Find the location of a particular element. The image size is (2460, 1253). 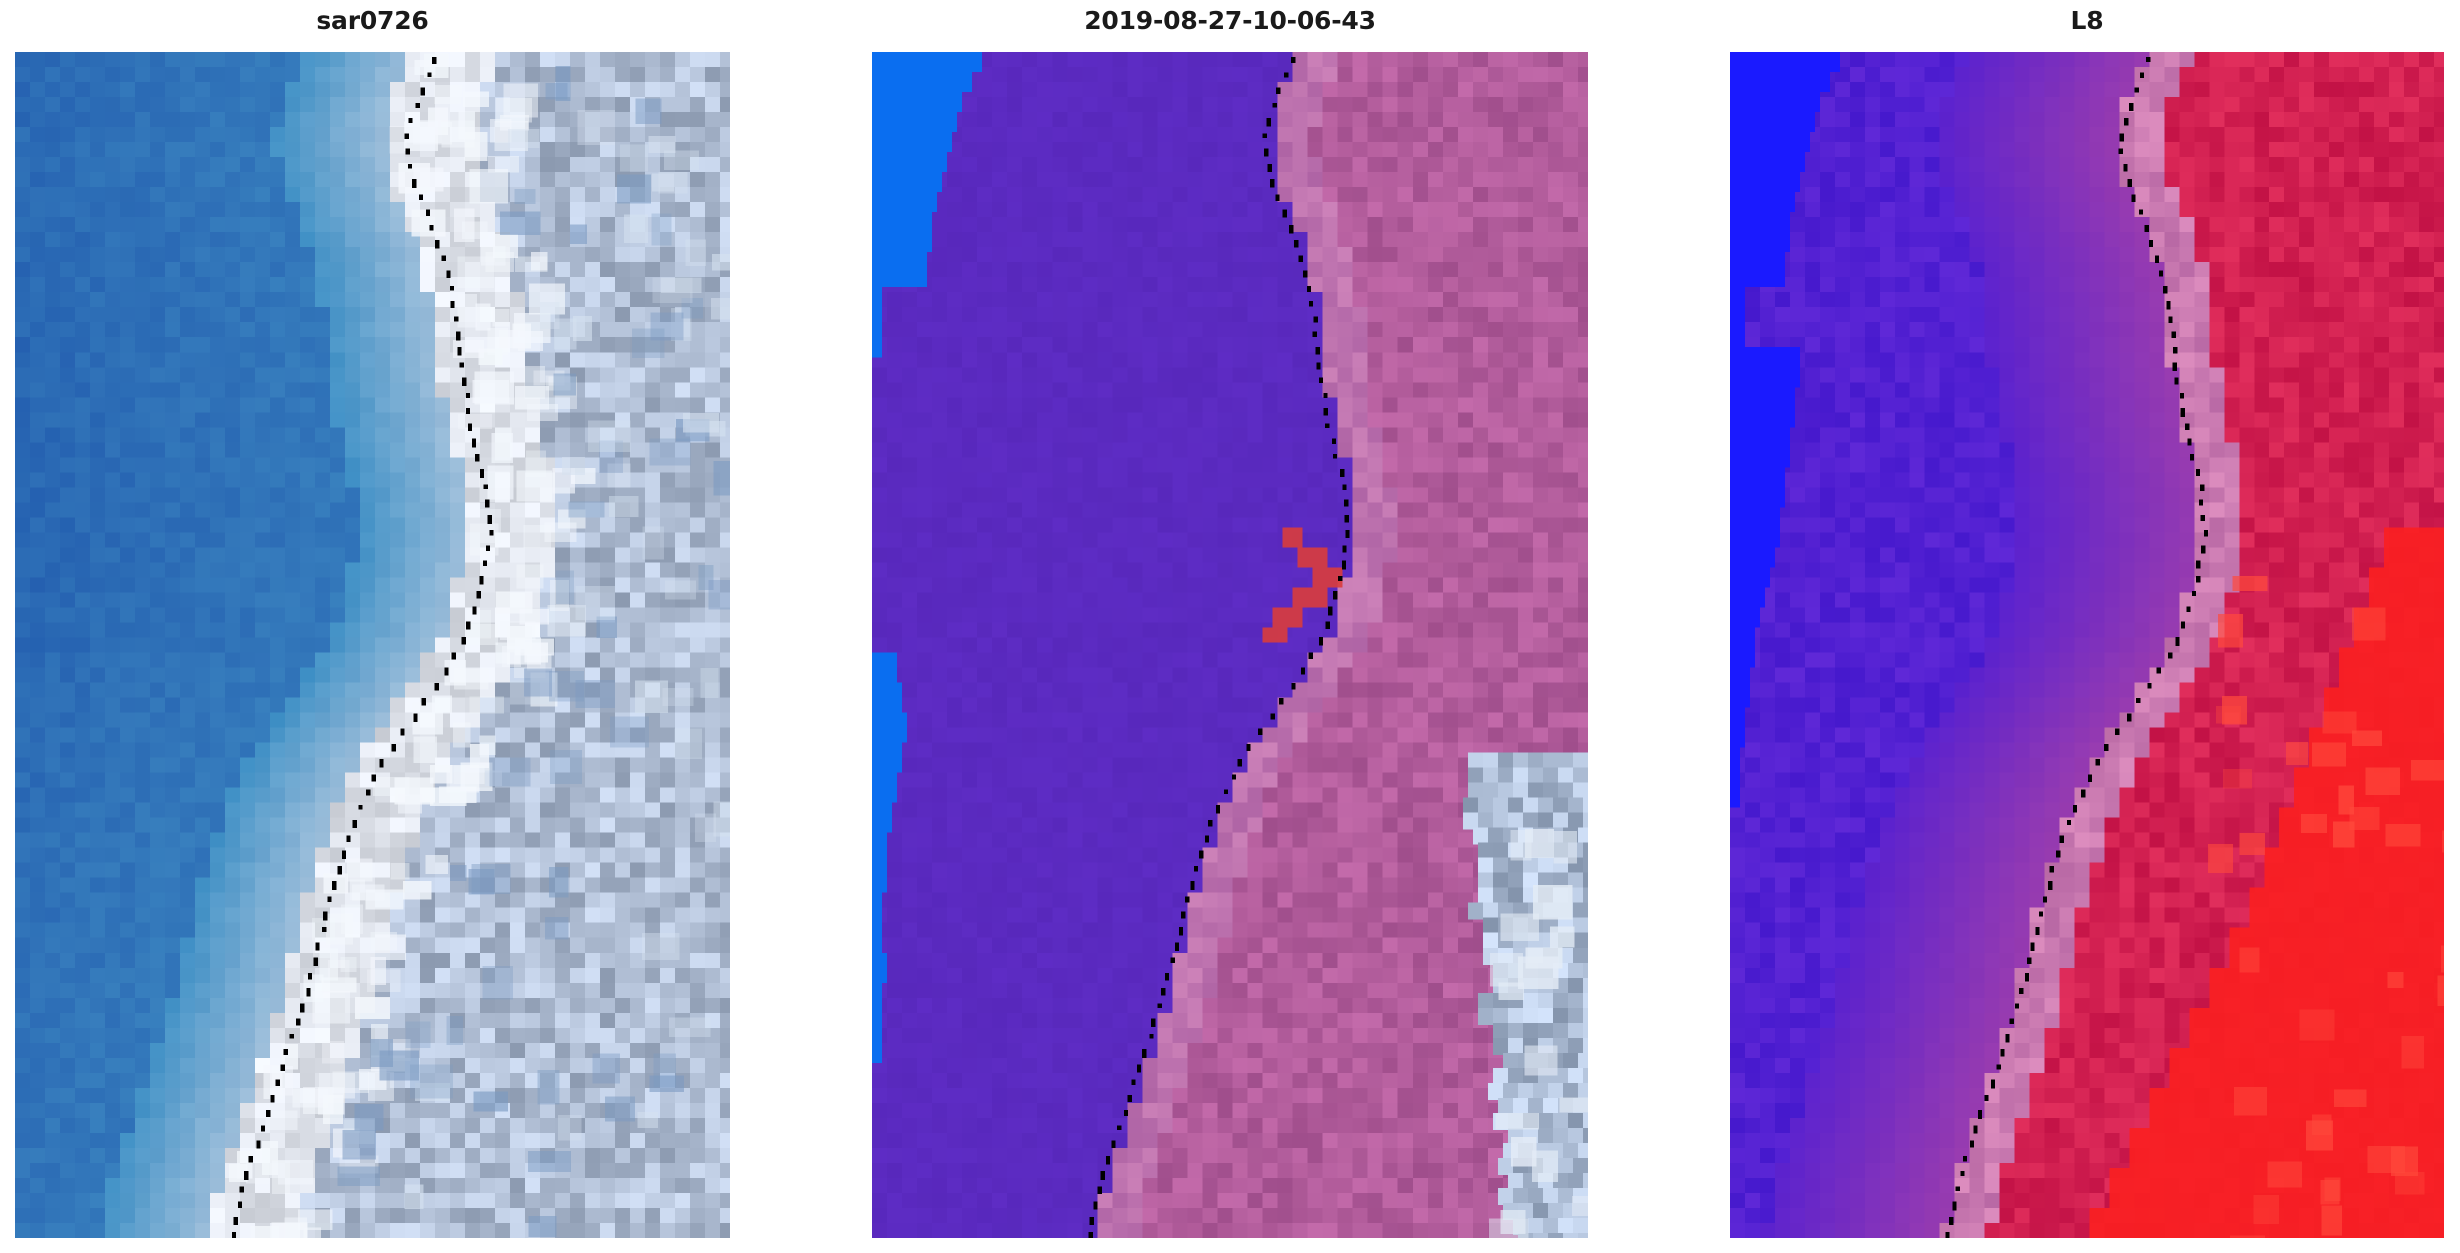

panel-title-sar: sar0726 is located at coordinates (372, 20).